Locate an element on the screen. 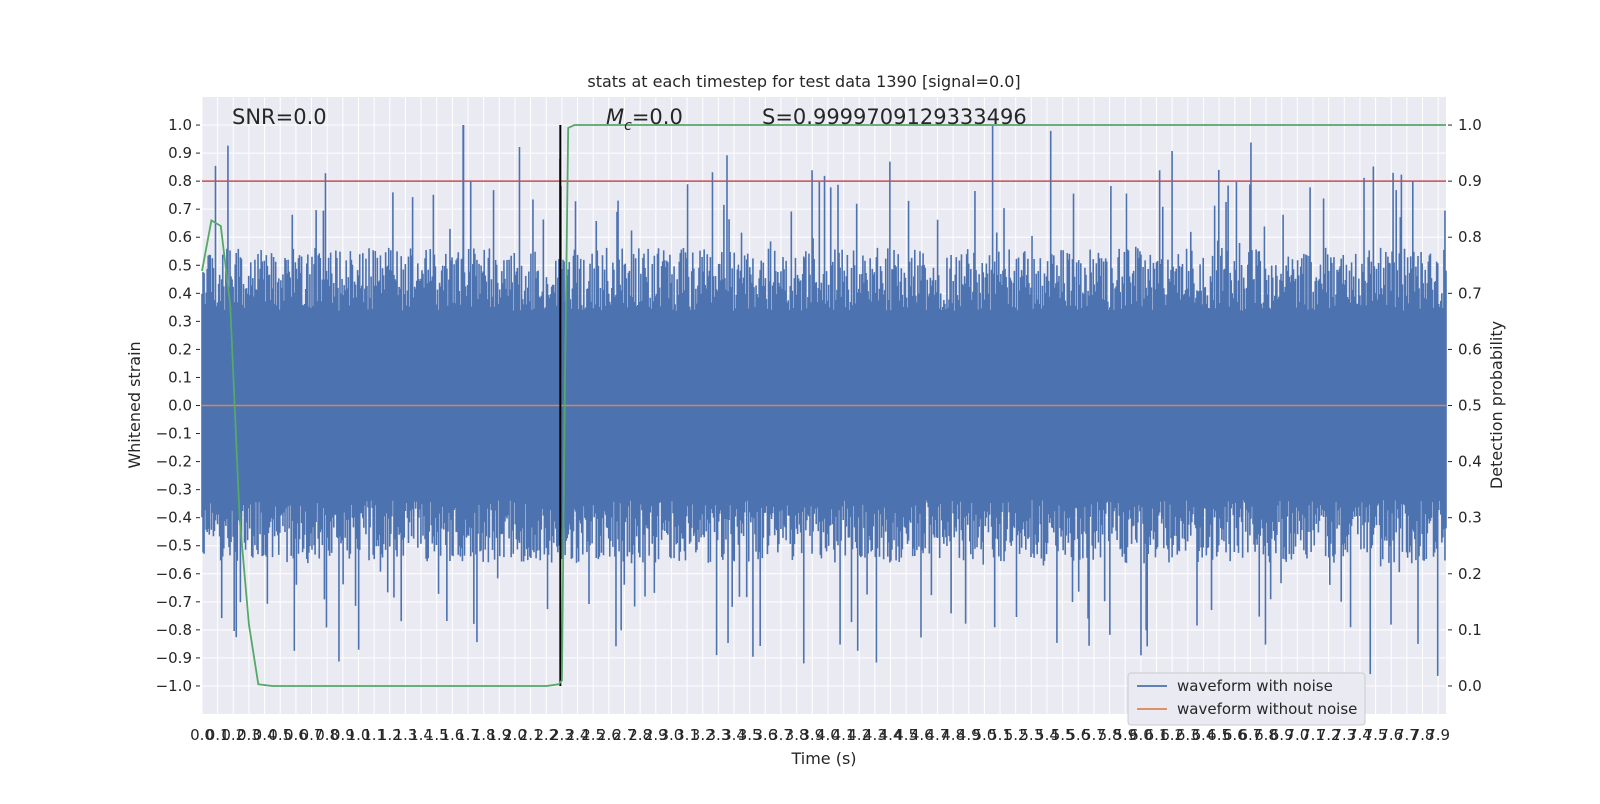 The image size is (1600, 804). y-tick-label: −0.3 is located at coordinates (174, 490).